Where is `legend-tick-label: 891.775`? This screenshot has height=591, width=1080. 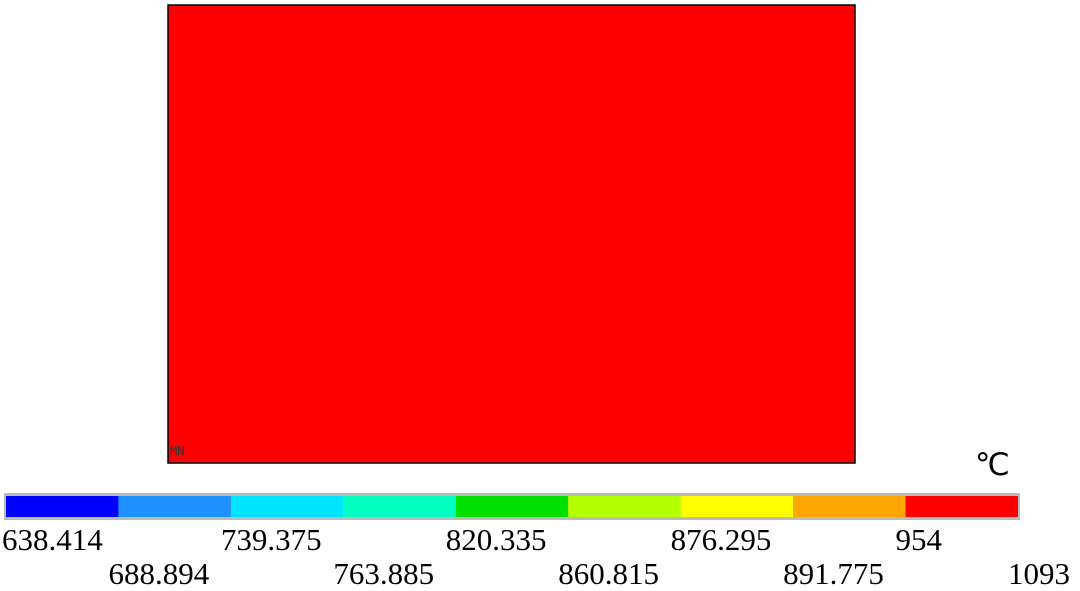 legend-tick-label: 891.775 is located at coordinates (833, 573).